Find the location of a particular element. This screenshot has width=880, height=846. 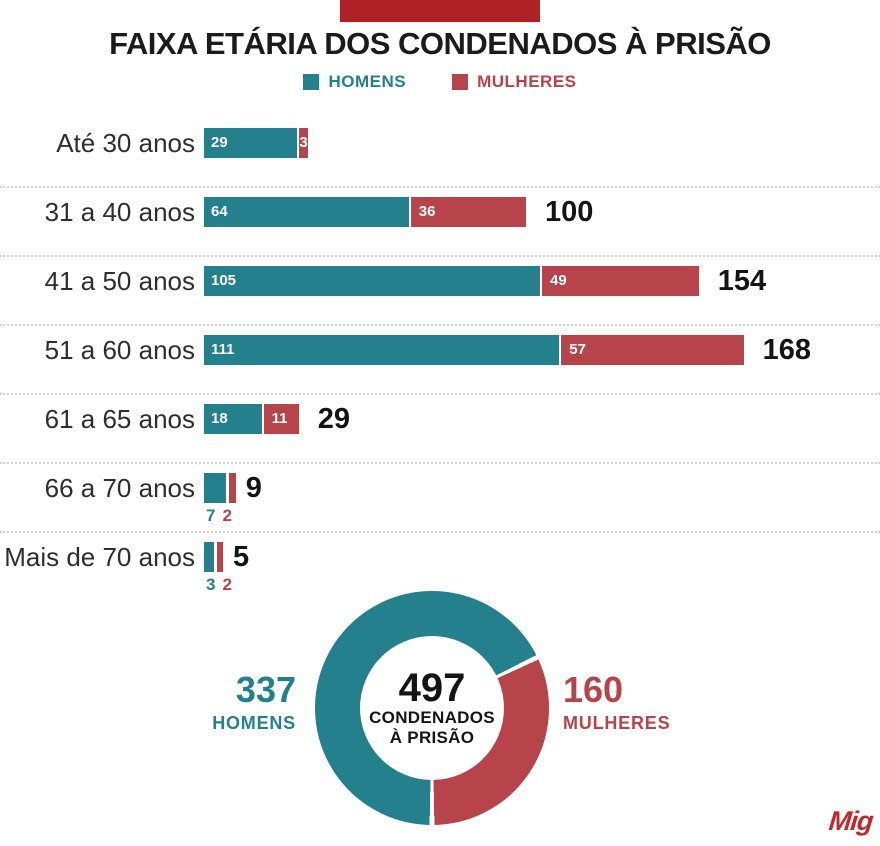

mulheres-swatch-icon is located at coordinates (460, 82).